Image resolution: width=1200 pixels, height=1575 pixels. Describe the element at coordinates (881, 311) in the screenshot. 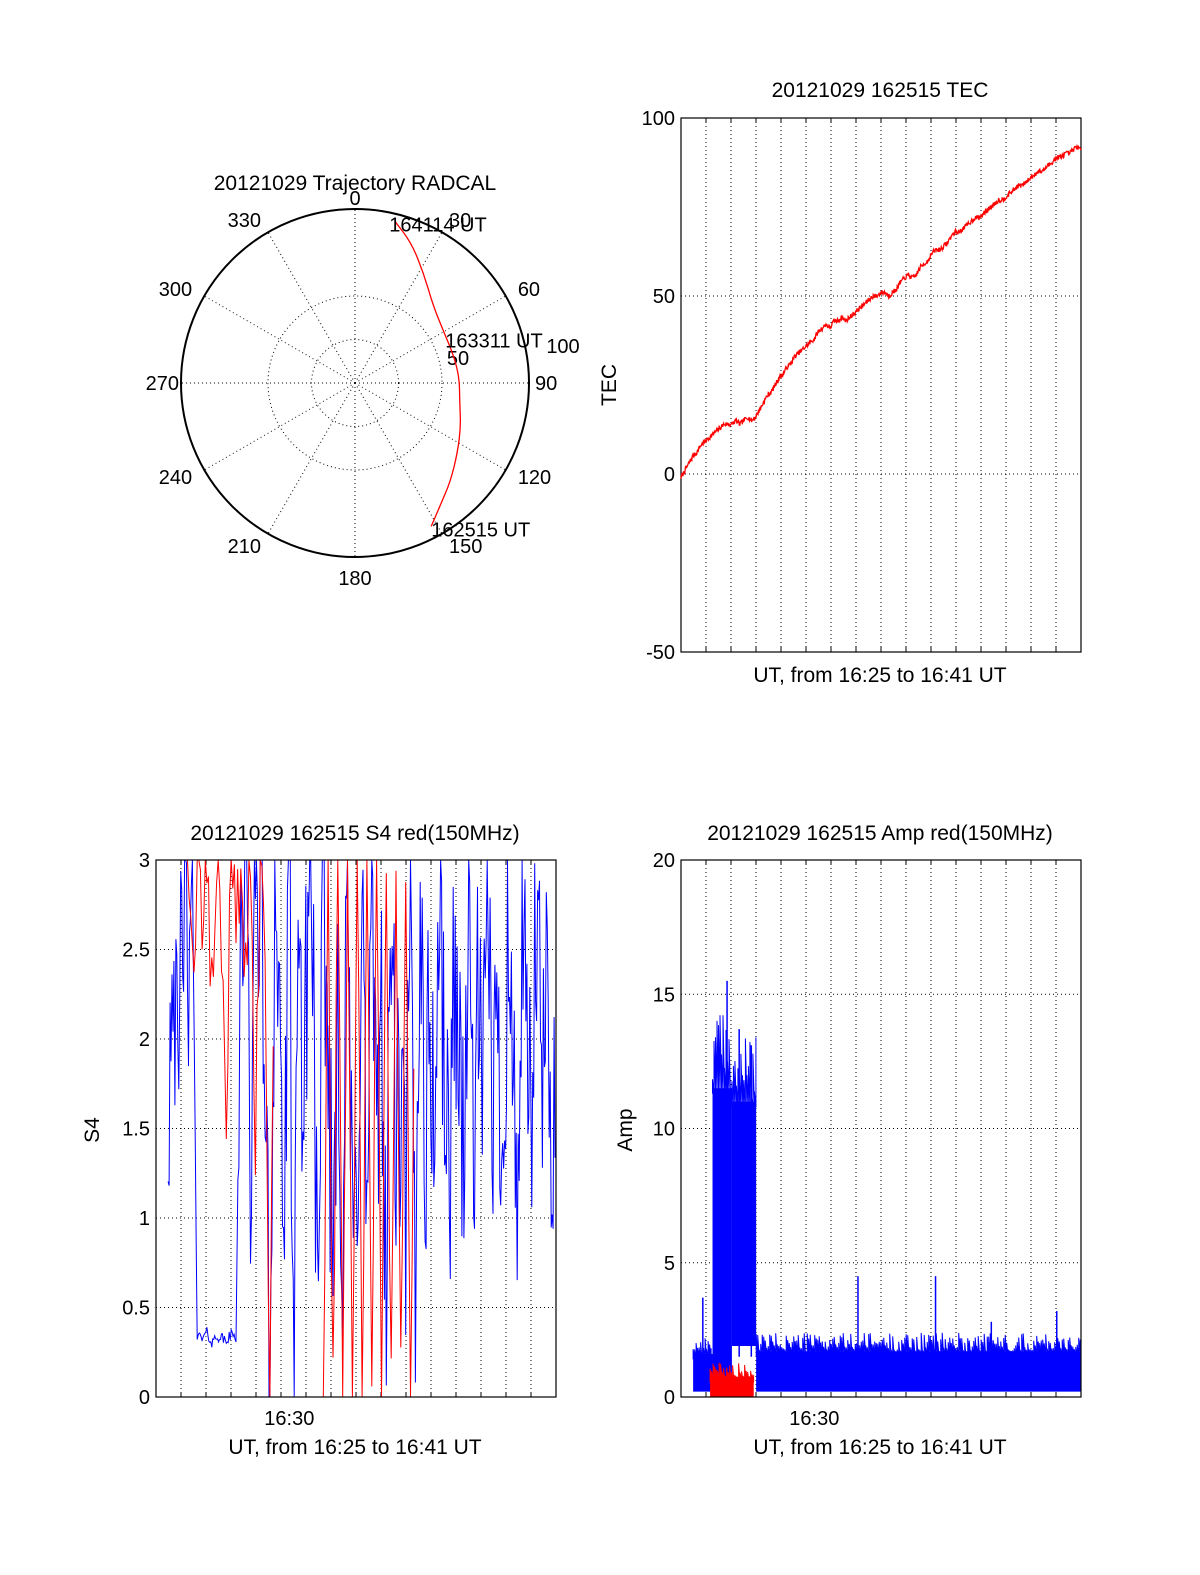

I see `tec-series-line` at that location.